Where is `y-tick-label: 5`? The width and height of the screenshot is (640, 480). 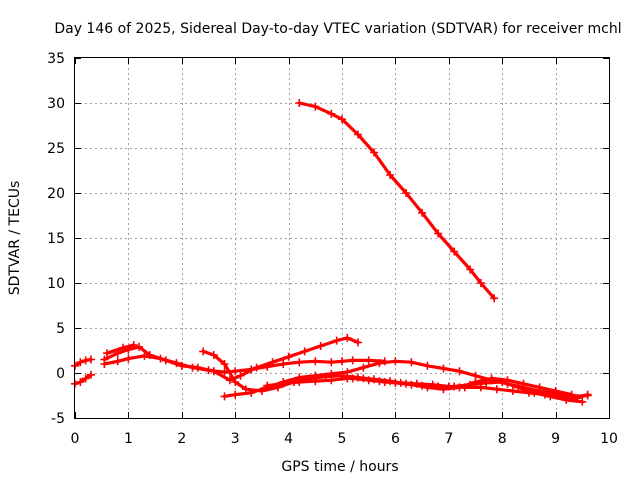
y-tick-label: 5 is located at coordinates (60, 329).